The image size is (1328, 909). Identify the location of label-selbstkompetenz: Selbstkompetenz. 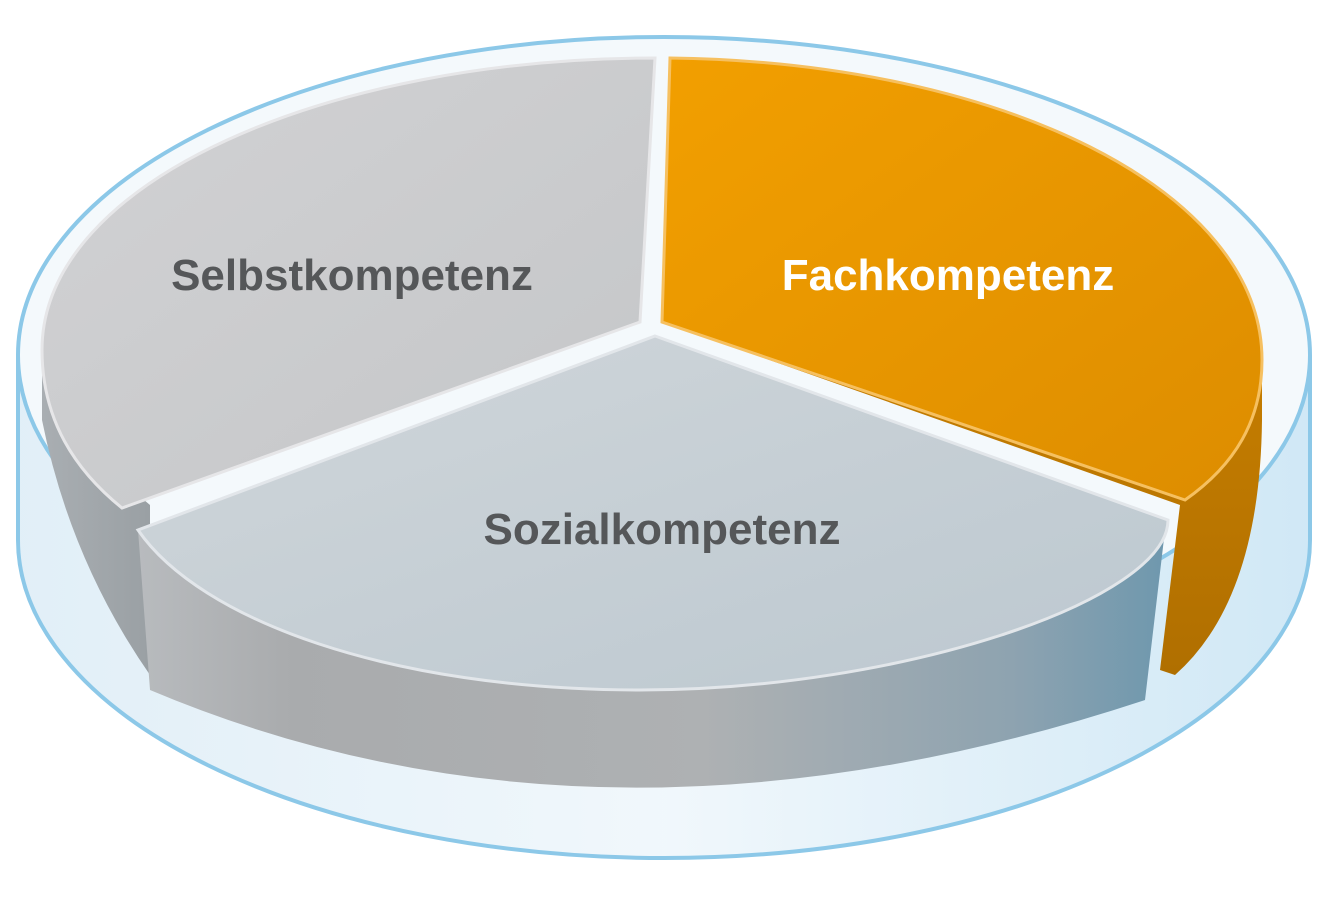
(352, 275).